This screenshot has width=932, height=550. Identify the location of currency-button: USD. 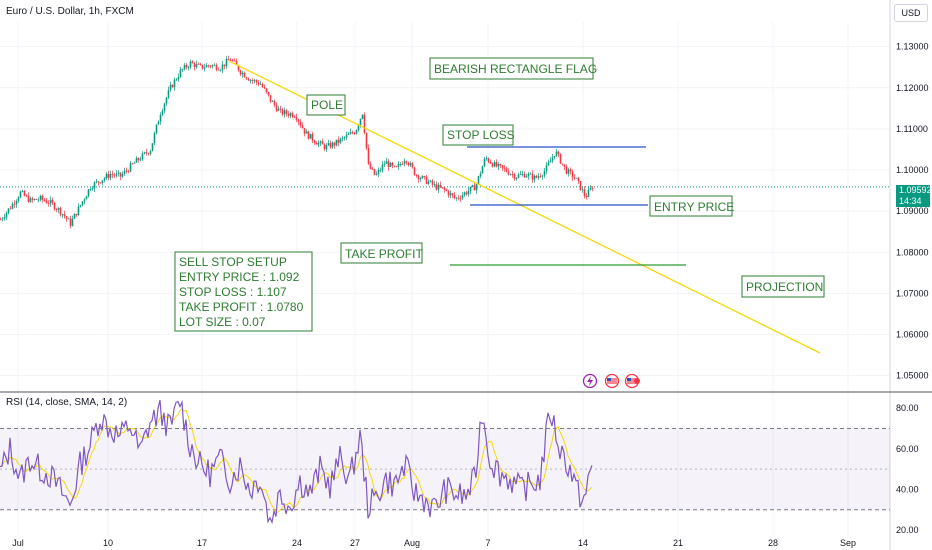
(911, 13).